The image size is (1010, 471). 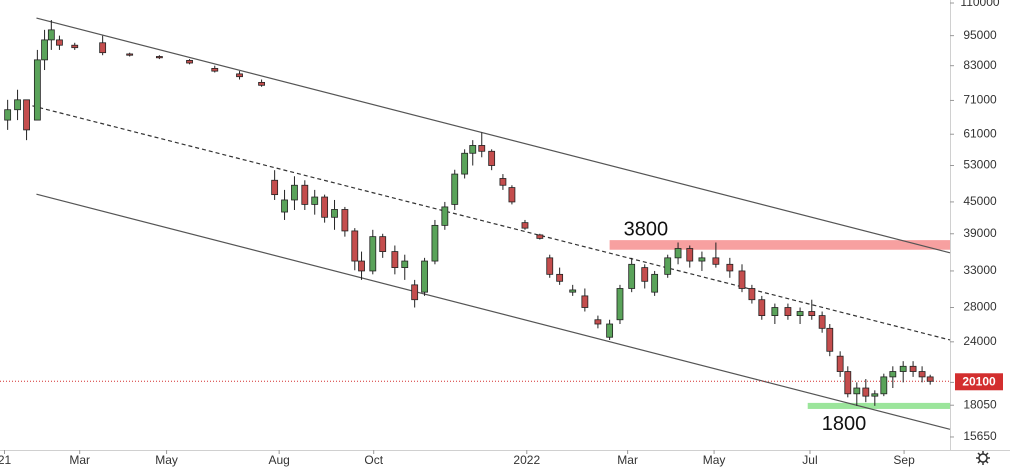 I want to click on y-tick-label: 18050, so click(x=980, y=404).